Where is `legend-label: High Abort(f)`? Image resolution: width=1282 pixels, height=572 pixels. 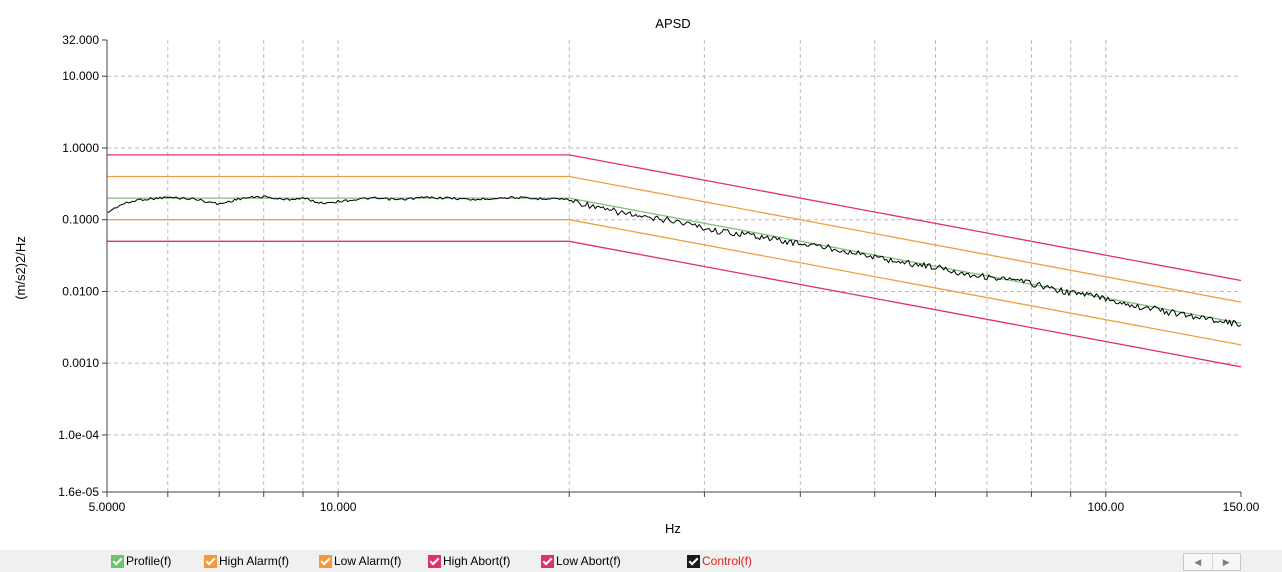
legend-label: High Abort(f) is located at coordinates (477, 561).